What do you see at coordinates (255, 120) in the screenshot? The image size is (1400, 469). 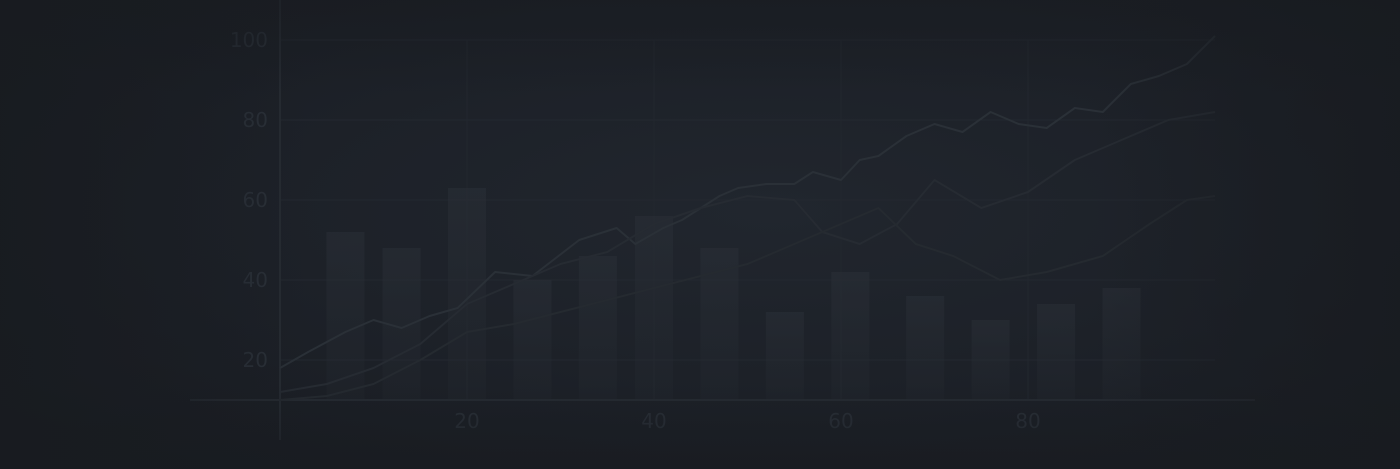 I see `y-tick-label: 80` at bounding box center [255, 120].